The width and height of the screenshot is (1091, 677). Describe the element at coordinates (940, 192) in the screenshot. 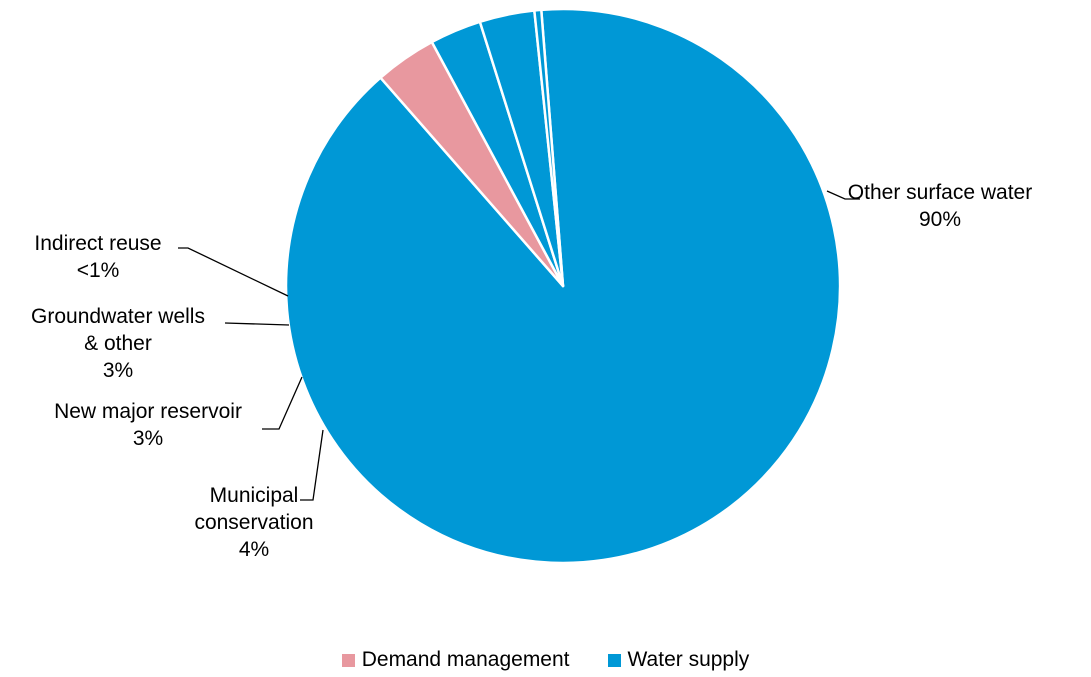

I see `slice-label-line-other-surface-water: Other surface water` at that location.